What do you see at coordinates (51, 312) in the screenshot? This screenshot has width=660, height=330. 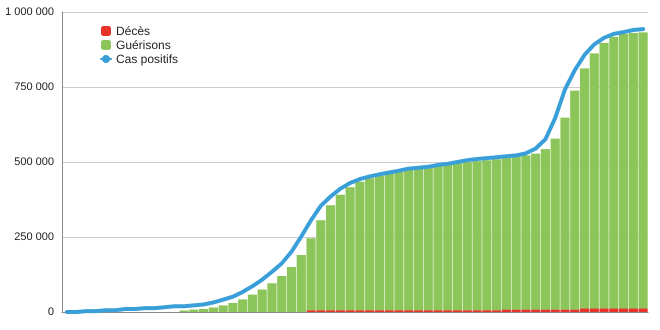 I see `y-tick-label: 0` at bounding box center [51, 312].